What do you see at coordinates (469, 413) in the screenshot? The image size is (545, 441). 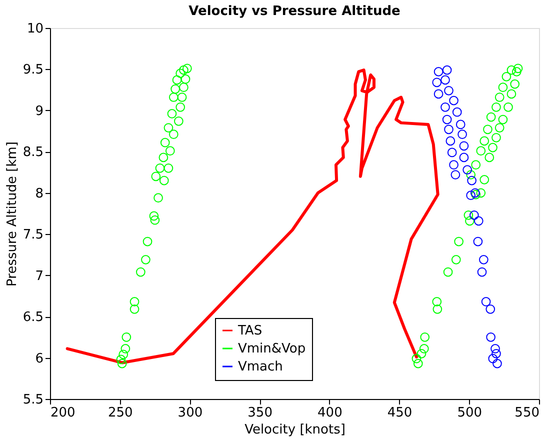 I see `x-tick-label: 500` at bounding box center [469, 413].